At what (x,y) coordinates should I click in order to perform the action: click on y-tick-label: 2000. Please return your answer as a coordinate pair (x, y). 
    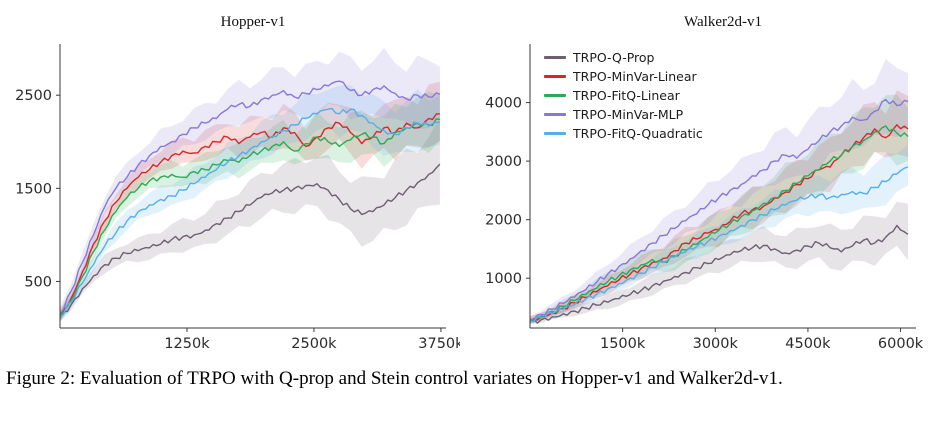
    Looking at the image, I should click on (503, 221).